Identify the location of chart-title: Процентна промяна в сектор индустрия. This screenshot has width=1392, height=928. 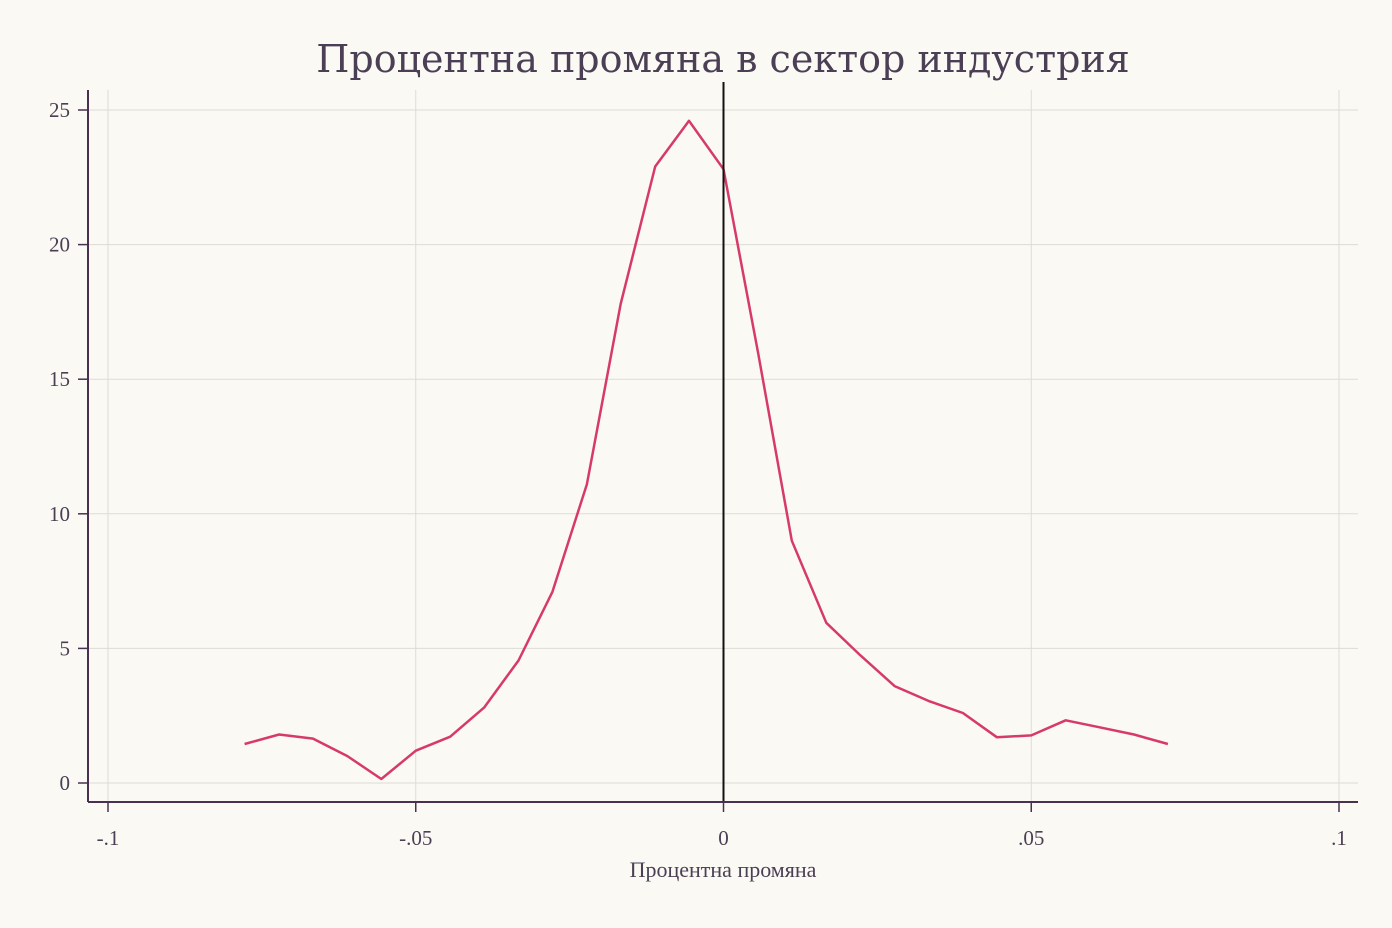
(722, 59).